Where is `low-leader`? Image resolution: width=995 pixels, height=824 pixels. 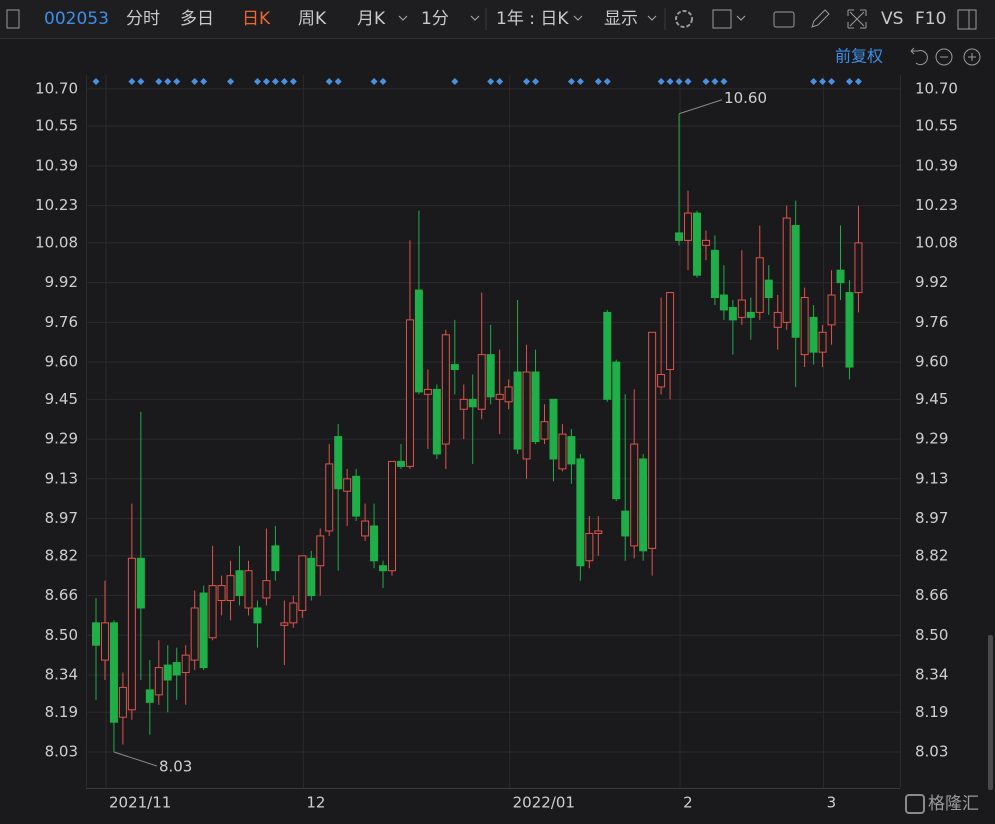 low-leader is located at coordinates (135, 759).